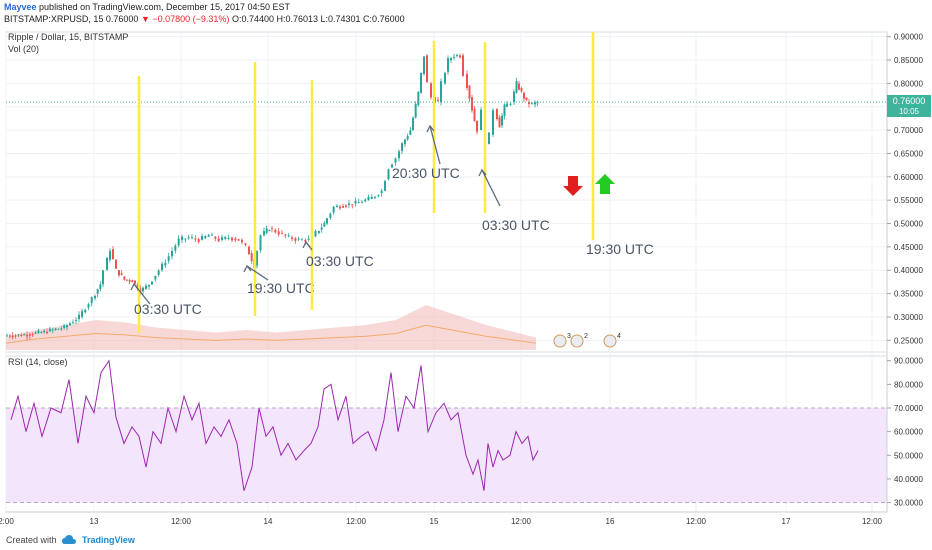 This screenshot has width=932, height=550. Describe the element at coordinates (908, 503) in the screenshot. I see `rsi-tick-label: 30.0000` at that location.